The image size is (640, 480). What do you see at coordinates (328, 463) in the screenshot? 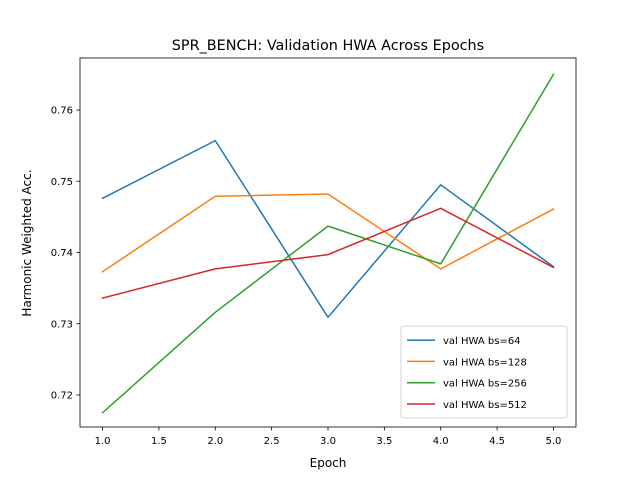
I see `x-axis-label: Epoch` at bounding box center [328, 463].